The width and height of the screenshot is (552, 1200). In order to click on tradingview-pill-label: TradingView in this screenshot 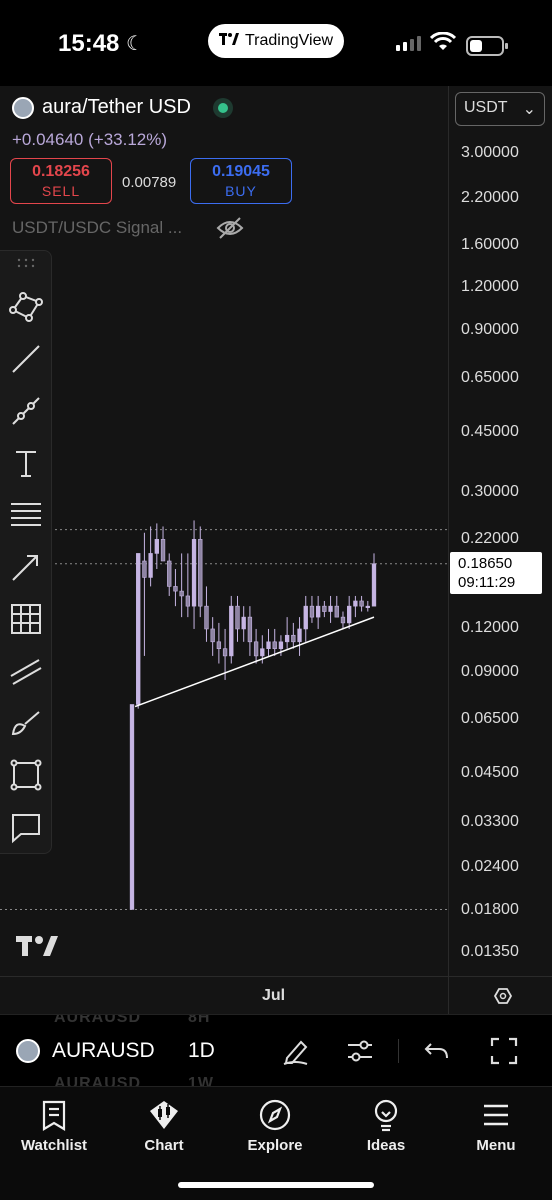, I will do `click(289, 40)`.